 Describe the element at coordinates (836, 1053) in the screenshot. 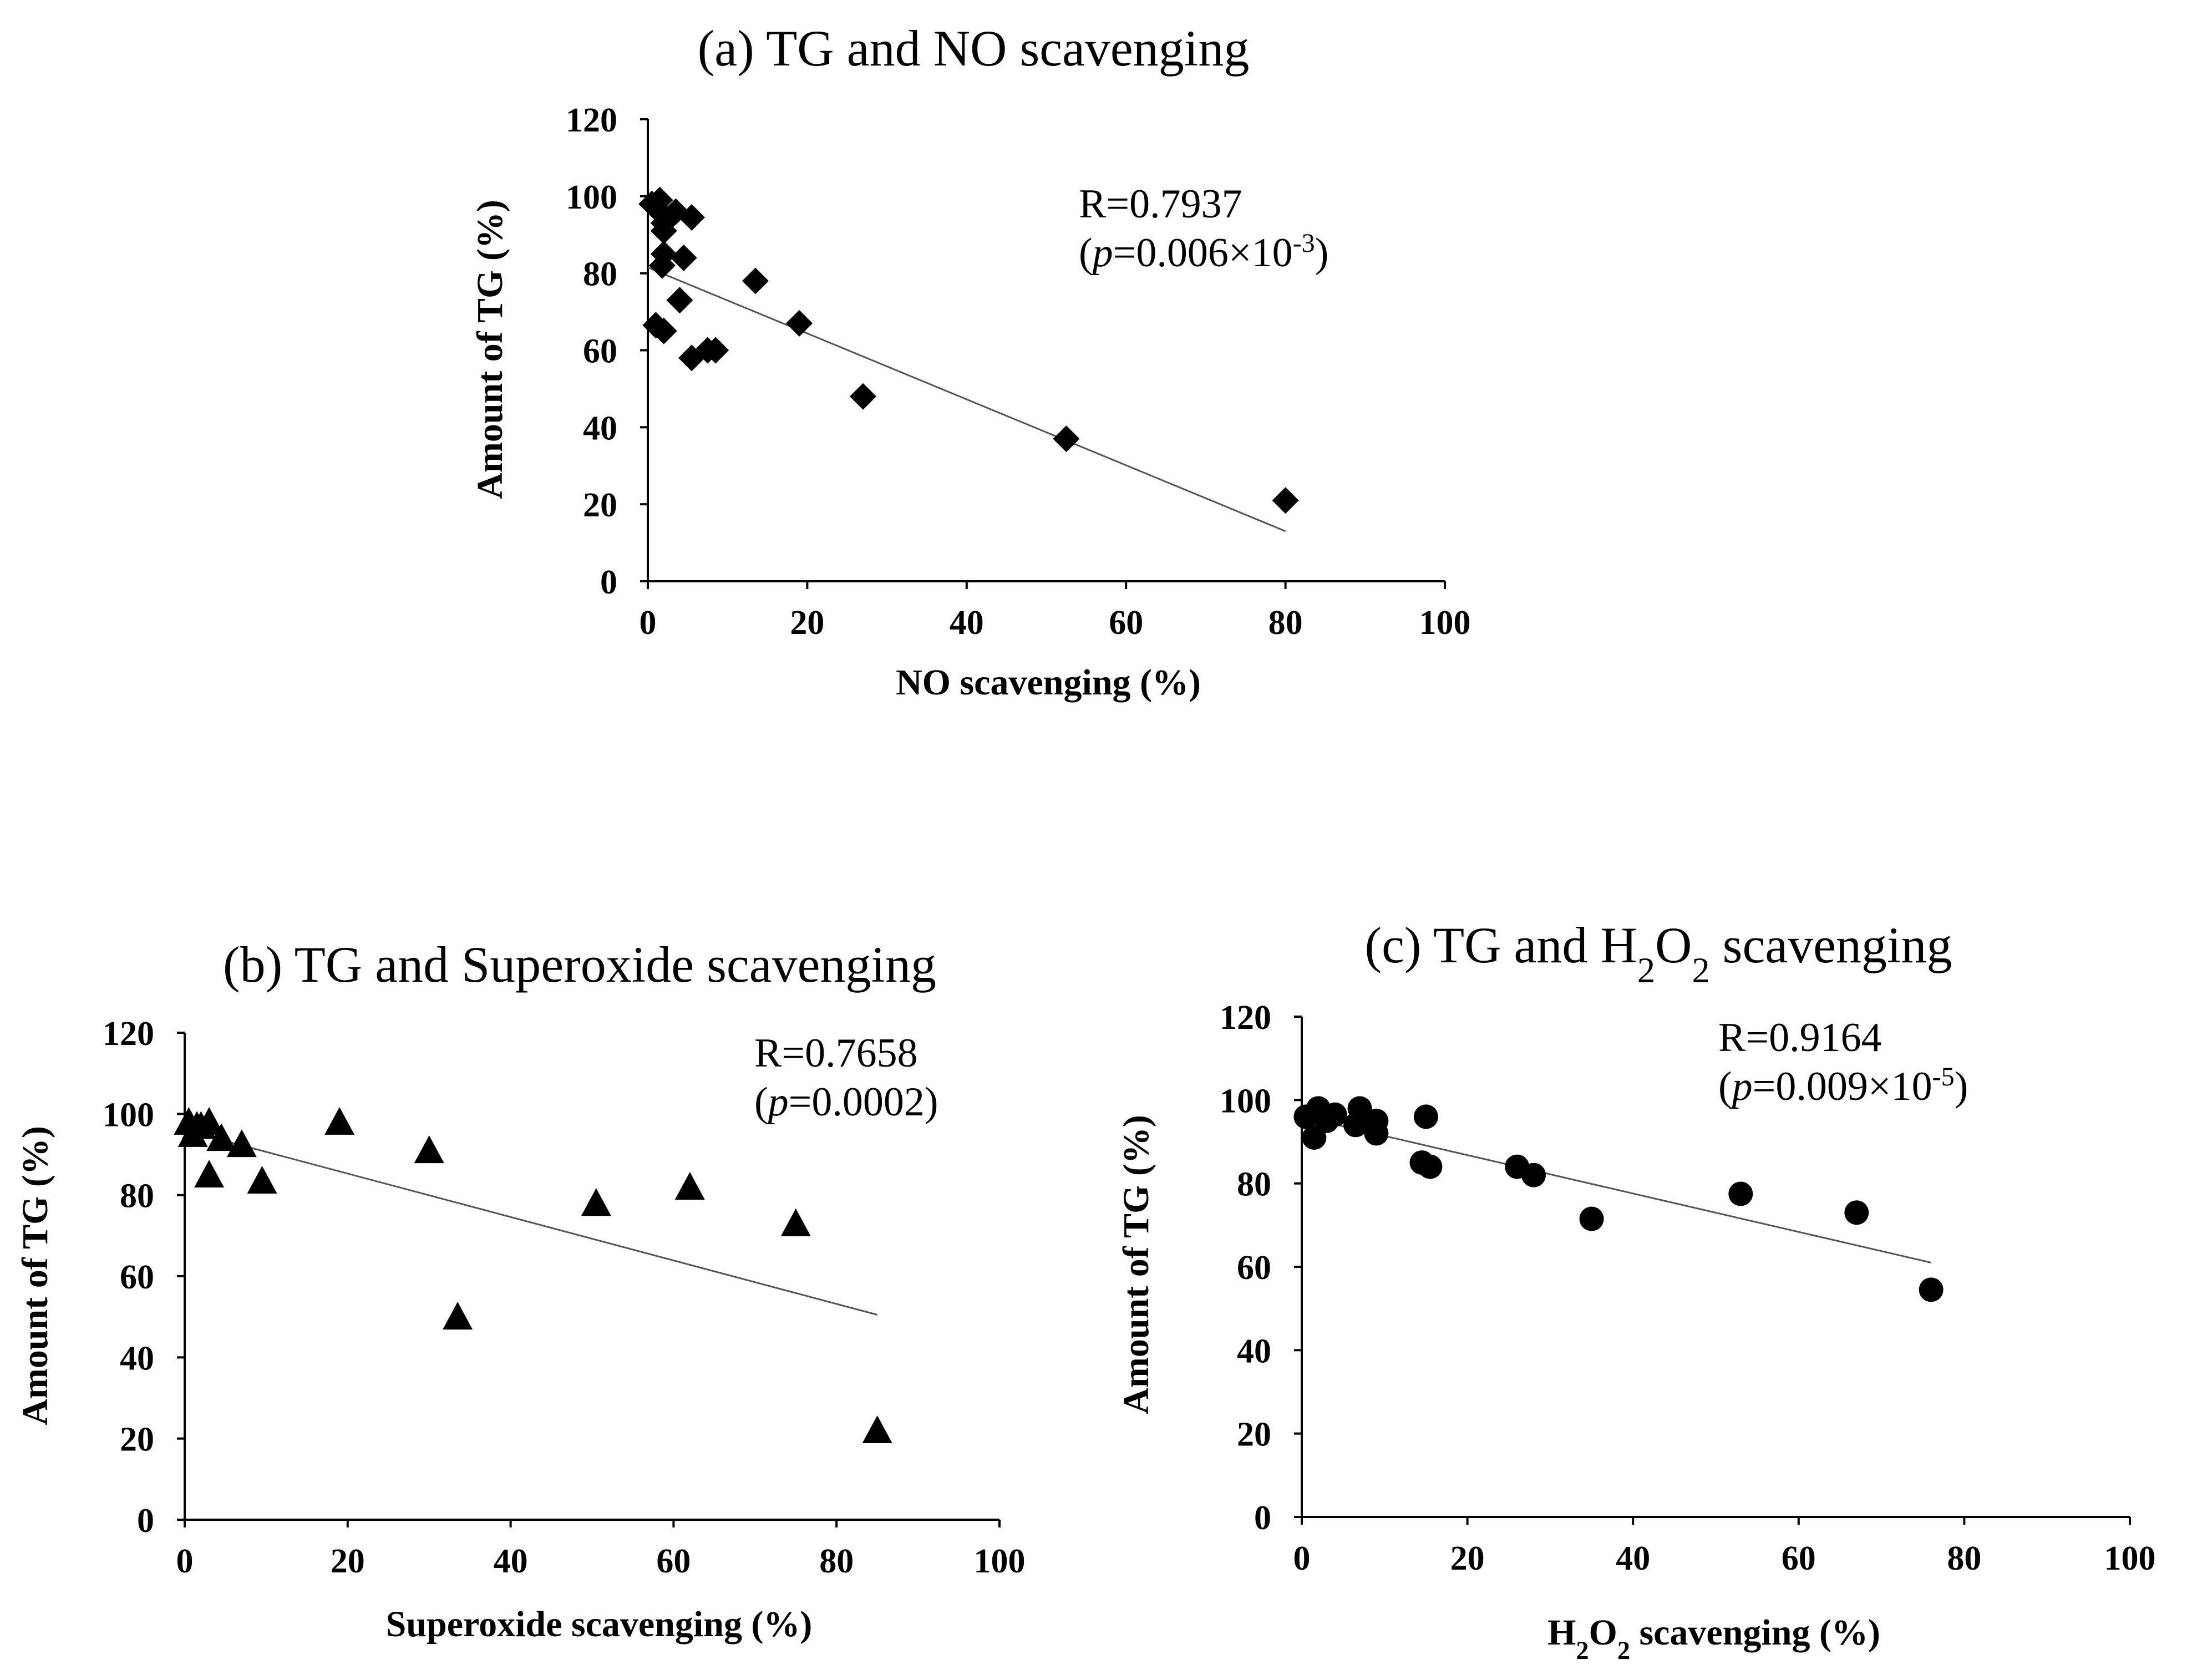

I see `correlation-r: R=0.7658` at that location.